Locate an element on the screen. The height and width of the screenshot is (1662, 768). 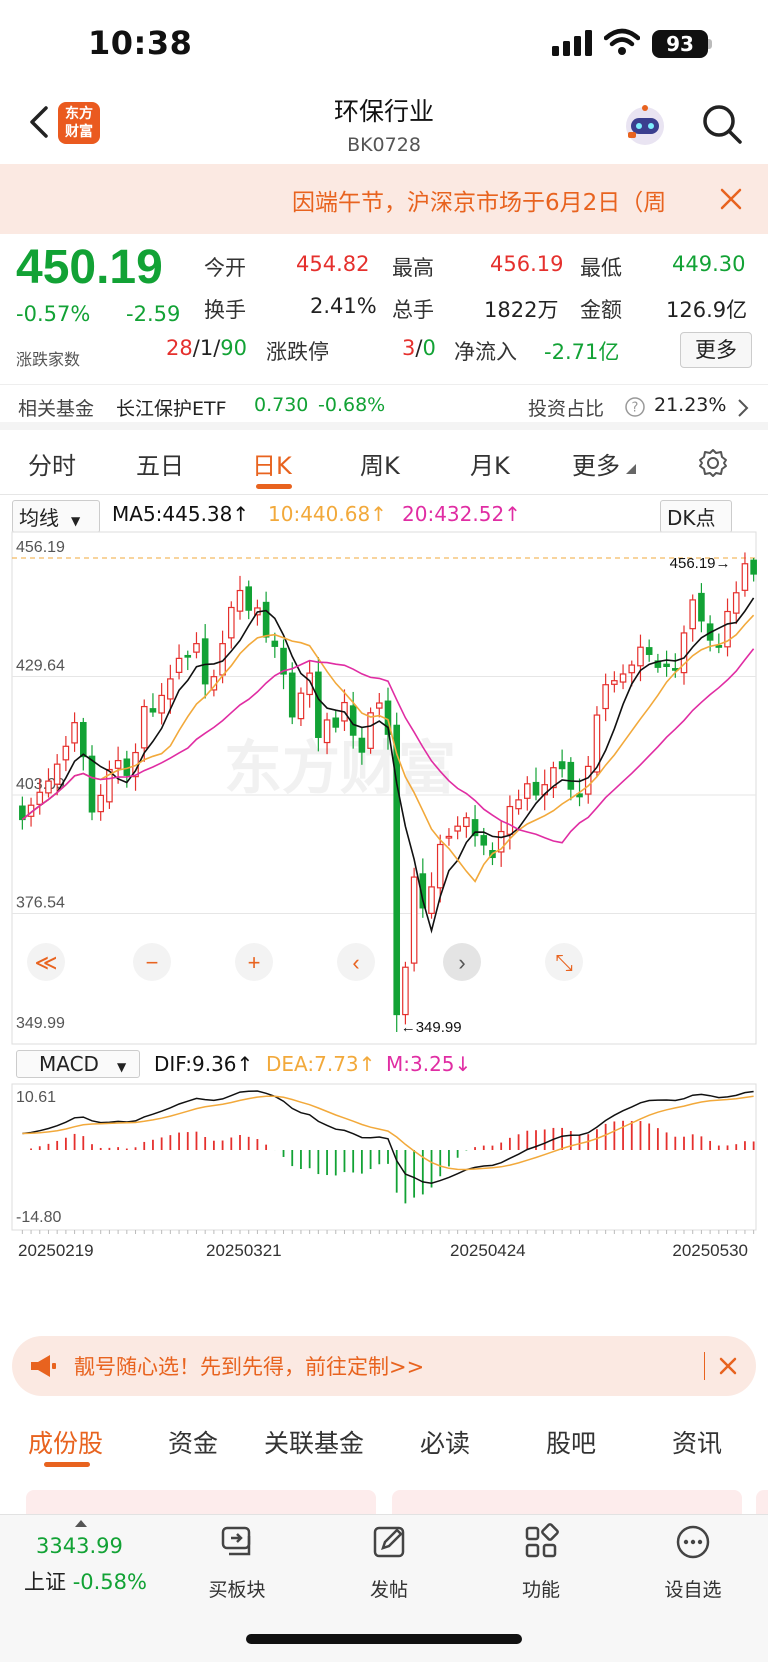
macd-select: MACD ▼ is located at coordinates (78, 1064).